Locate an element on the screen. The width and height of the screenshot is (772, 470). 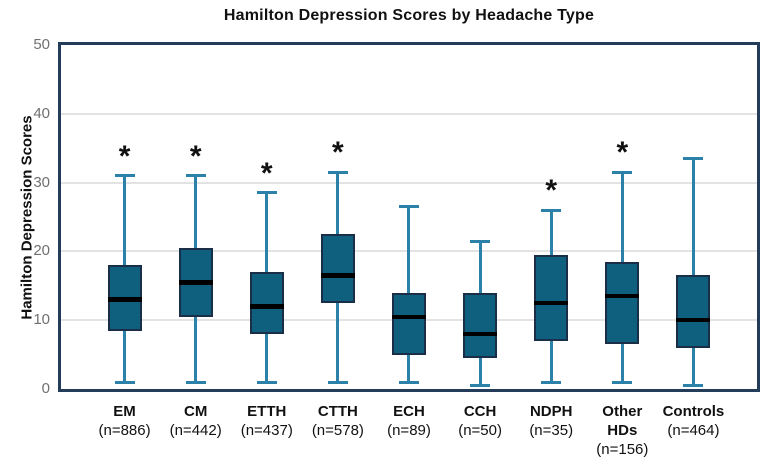
boxplot-ndph: * is located at coordinates (551, 217).